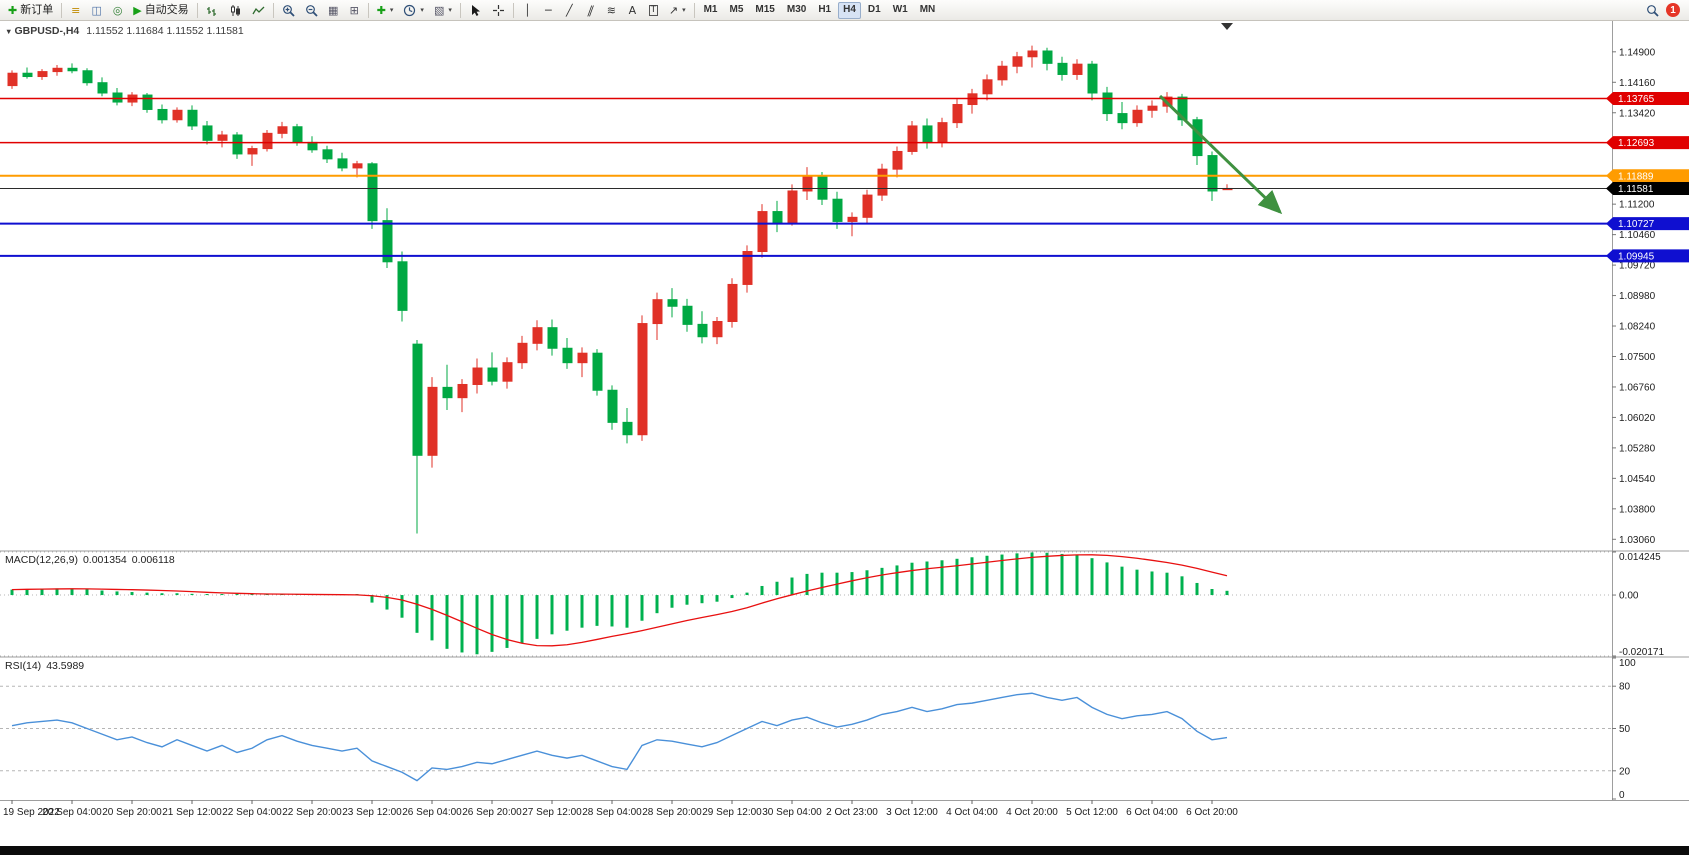 The width and height of the screenshot is (1689, 855). What do you see at coordinates (132, 812) in the screenshot?
I see `svg-text: 20 Sep 20:00` at bounding box center [132, 812].